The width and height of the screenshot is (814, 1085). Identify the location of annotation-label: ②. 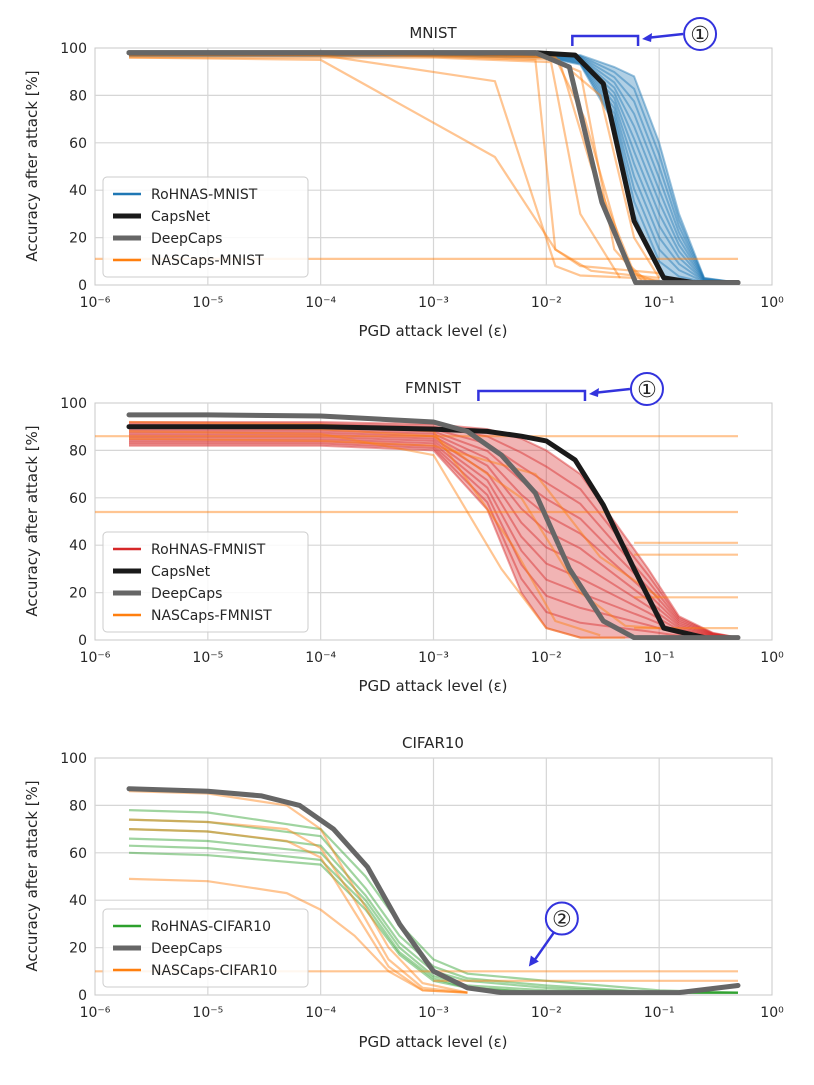
(562, 920).